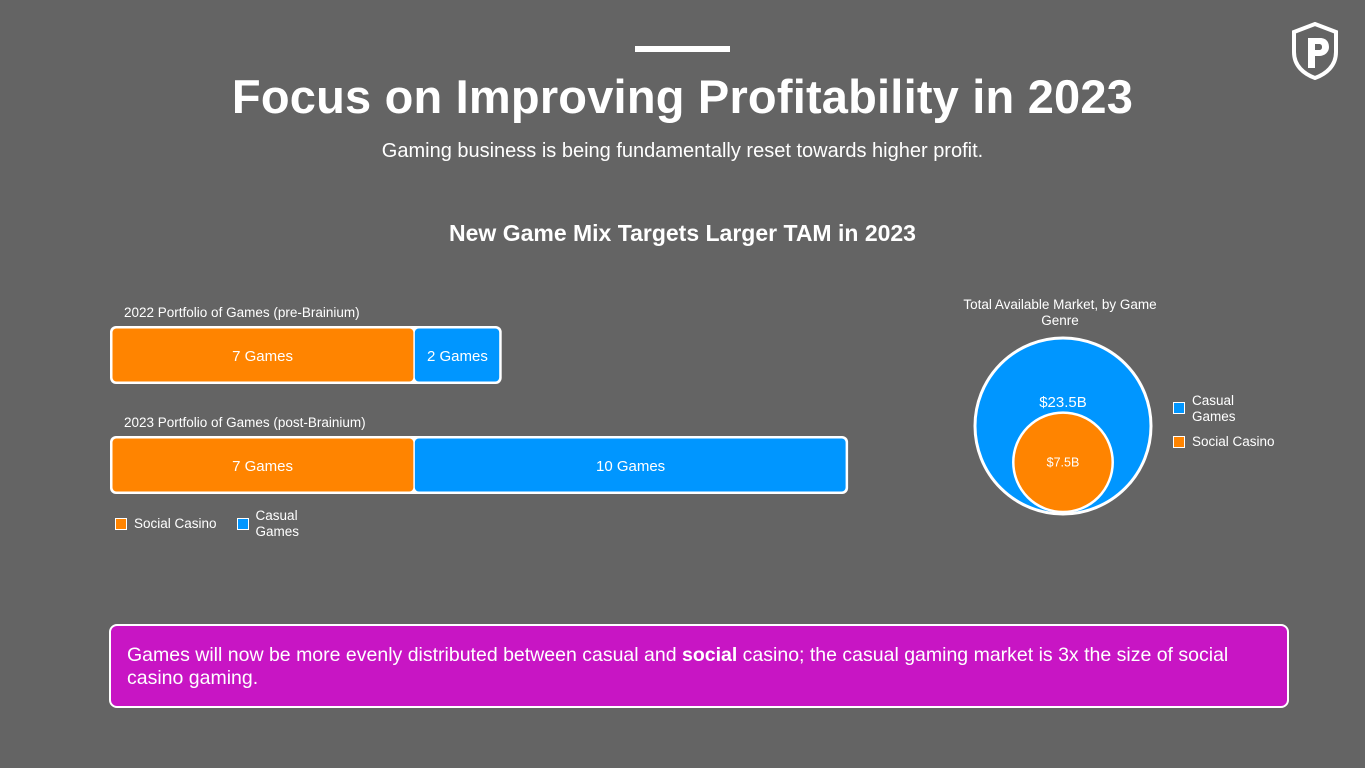  What do you see at coordinates (242, 312) in the screenshot?
I see `bar-2022-label: 2022 Portfolio of Games (pre-Brainium)` at bounding box center [242, 312].